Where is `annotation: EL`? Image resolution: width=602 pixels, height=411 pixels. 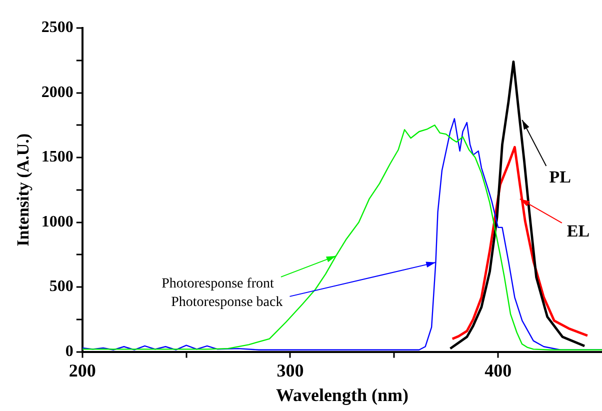 annotation: EL is located at coordinates (578, 230).